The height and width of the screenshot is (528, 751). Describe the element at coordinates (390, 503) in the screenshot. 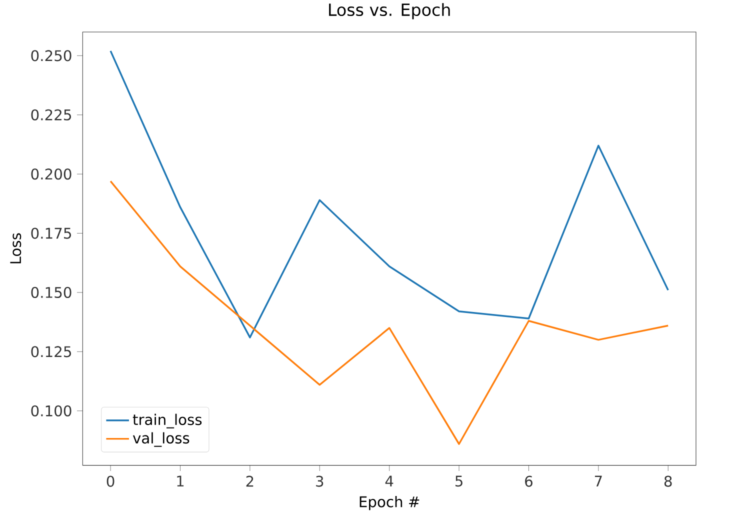

I see `x-axis-title: Epoch #` at that location.